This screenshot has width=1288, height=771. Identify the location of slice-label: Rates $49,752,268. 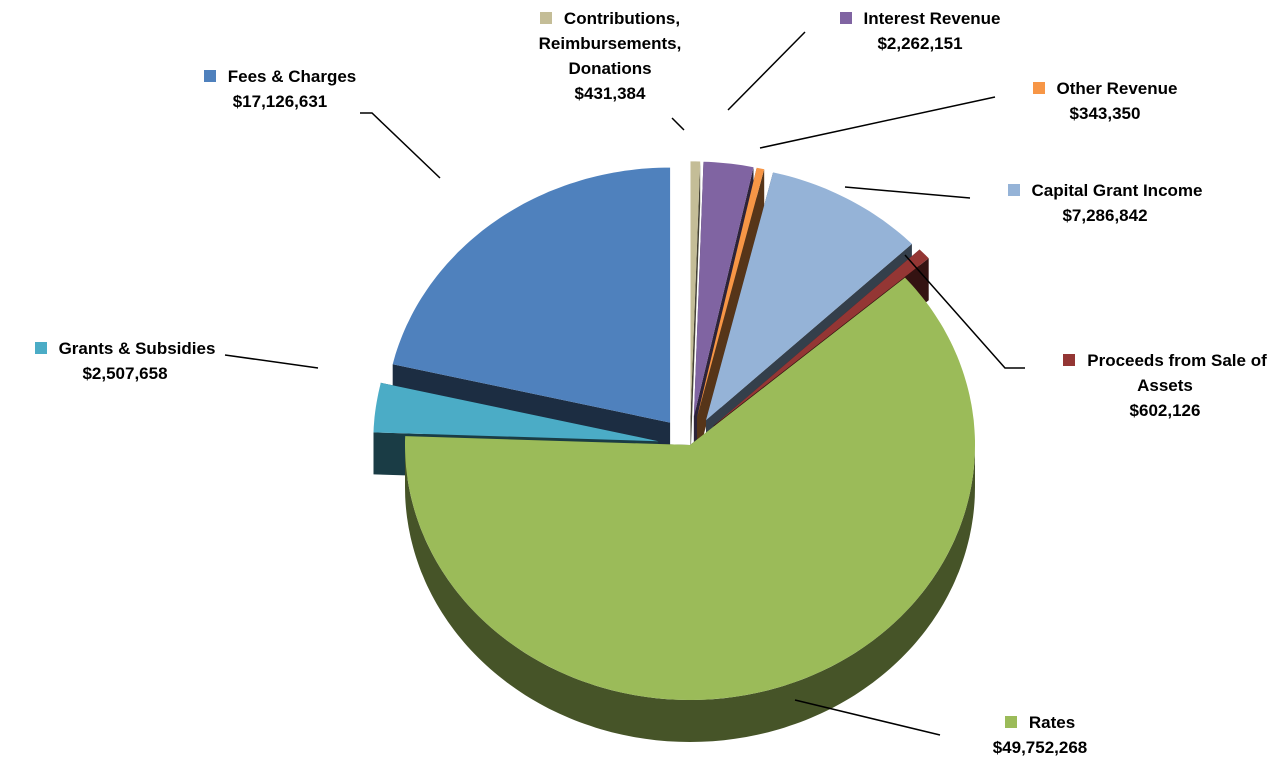
(1040, 735).